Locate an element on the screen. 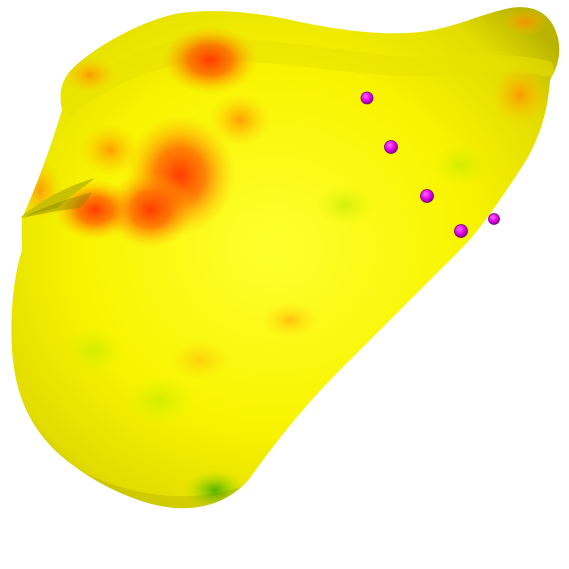 This screenshot has width=569, height=569. marker-group is located at coordinates (430, 164).